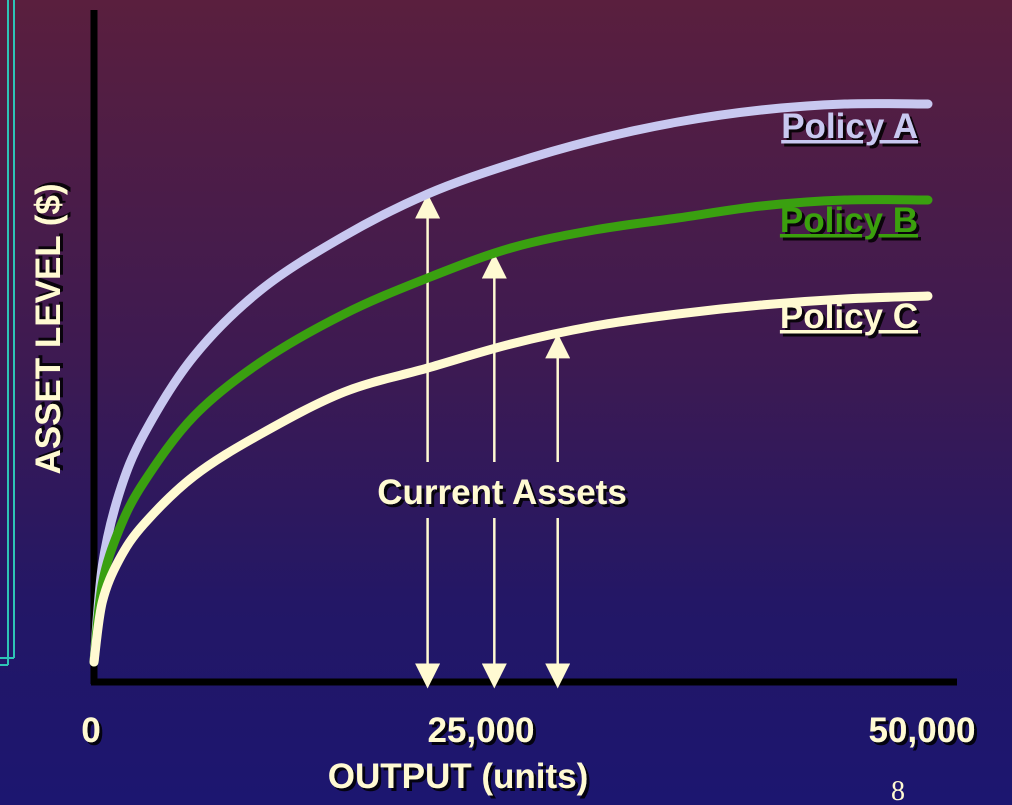 The image size is (1012, 805). Describe the element at coordinates (898, 790) in the screenshot. I see `page-number: 8` at that location.